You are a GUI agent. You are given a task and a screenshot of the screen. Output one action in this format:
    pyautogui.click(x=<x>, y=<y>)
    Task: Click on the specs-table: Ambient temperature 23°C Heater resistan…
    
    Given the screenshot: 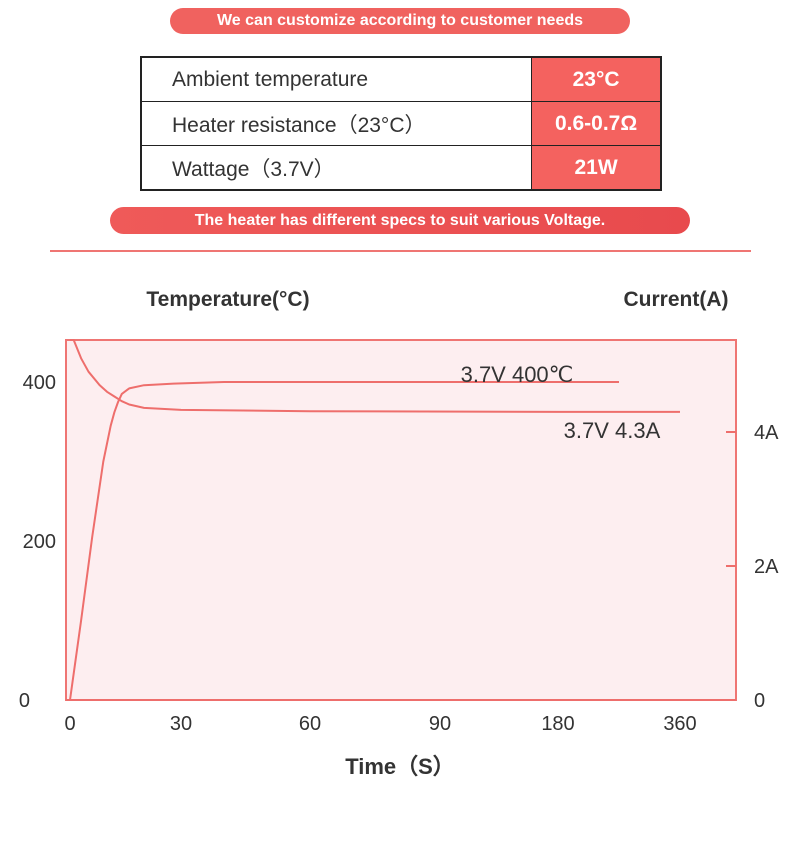 What is the action you would take?
    pyautogui.click(x=401, y=123)
    